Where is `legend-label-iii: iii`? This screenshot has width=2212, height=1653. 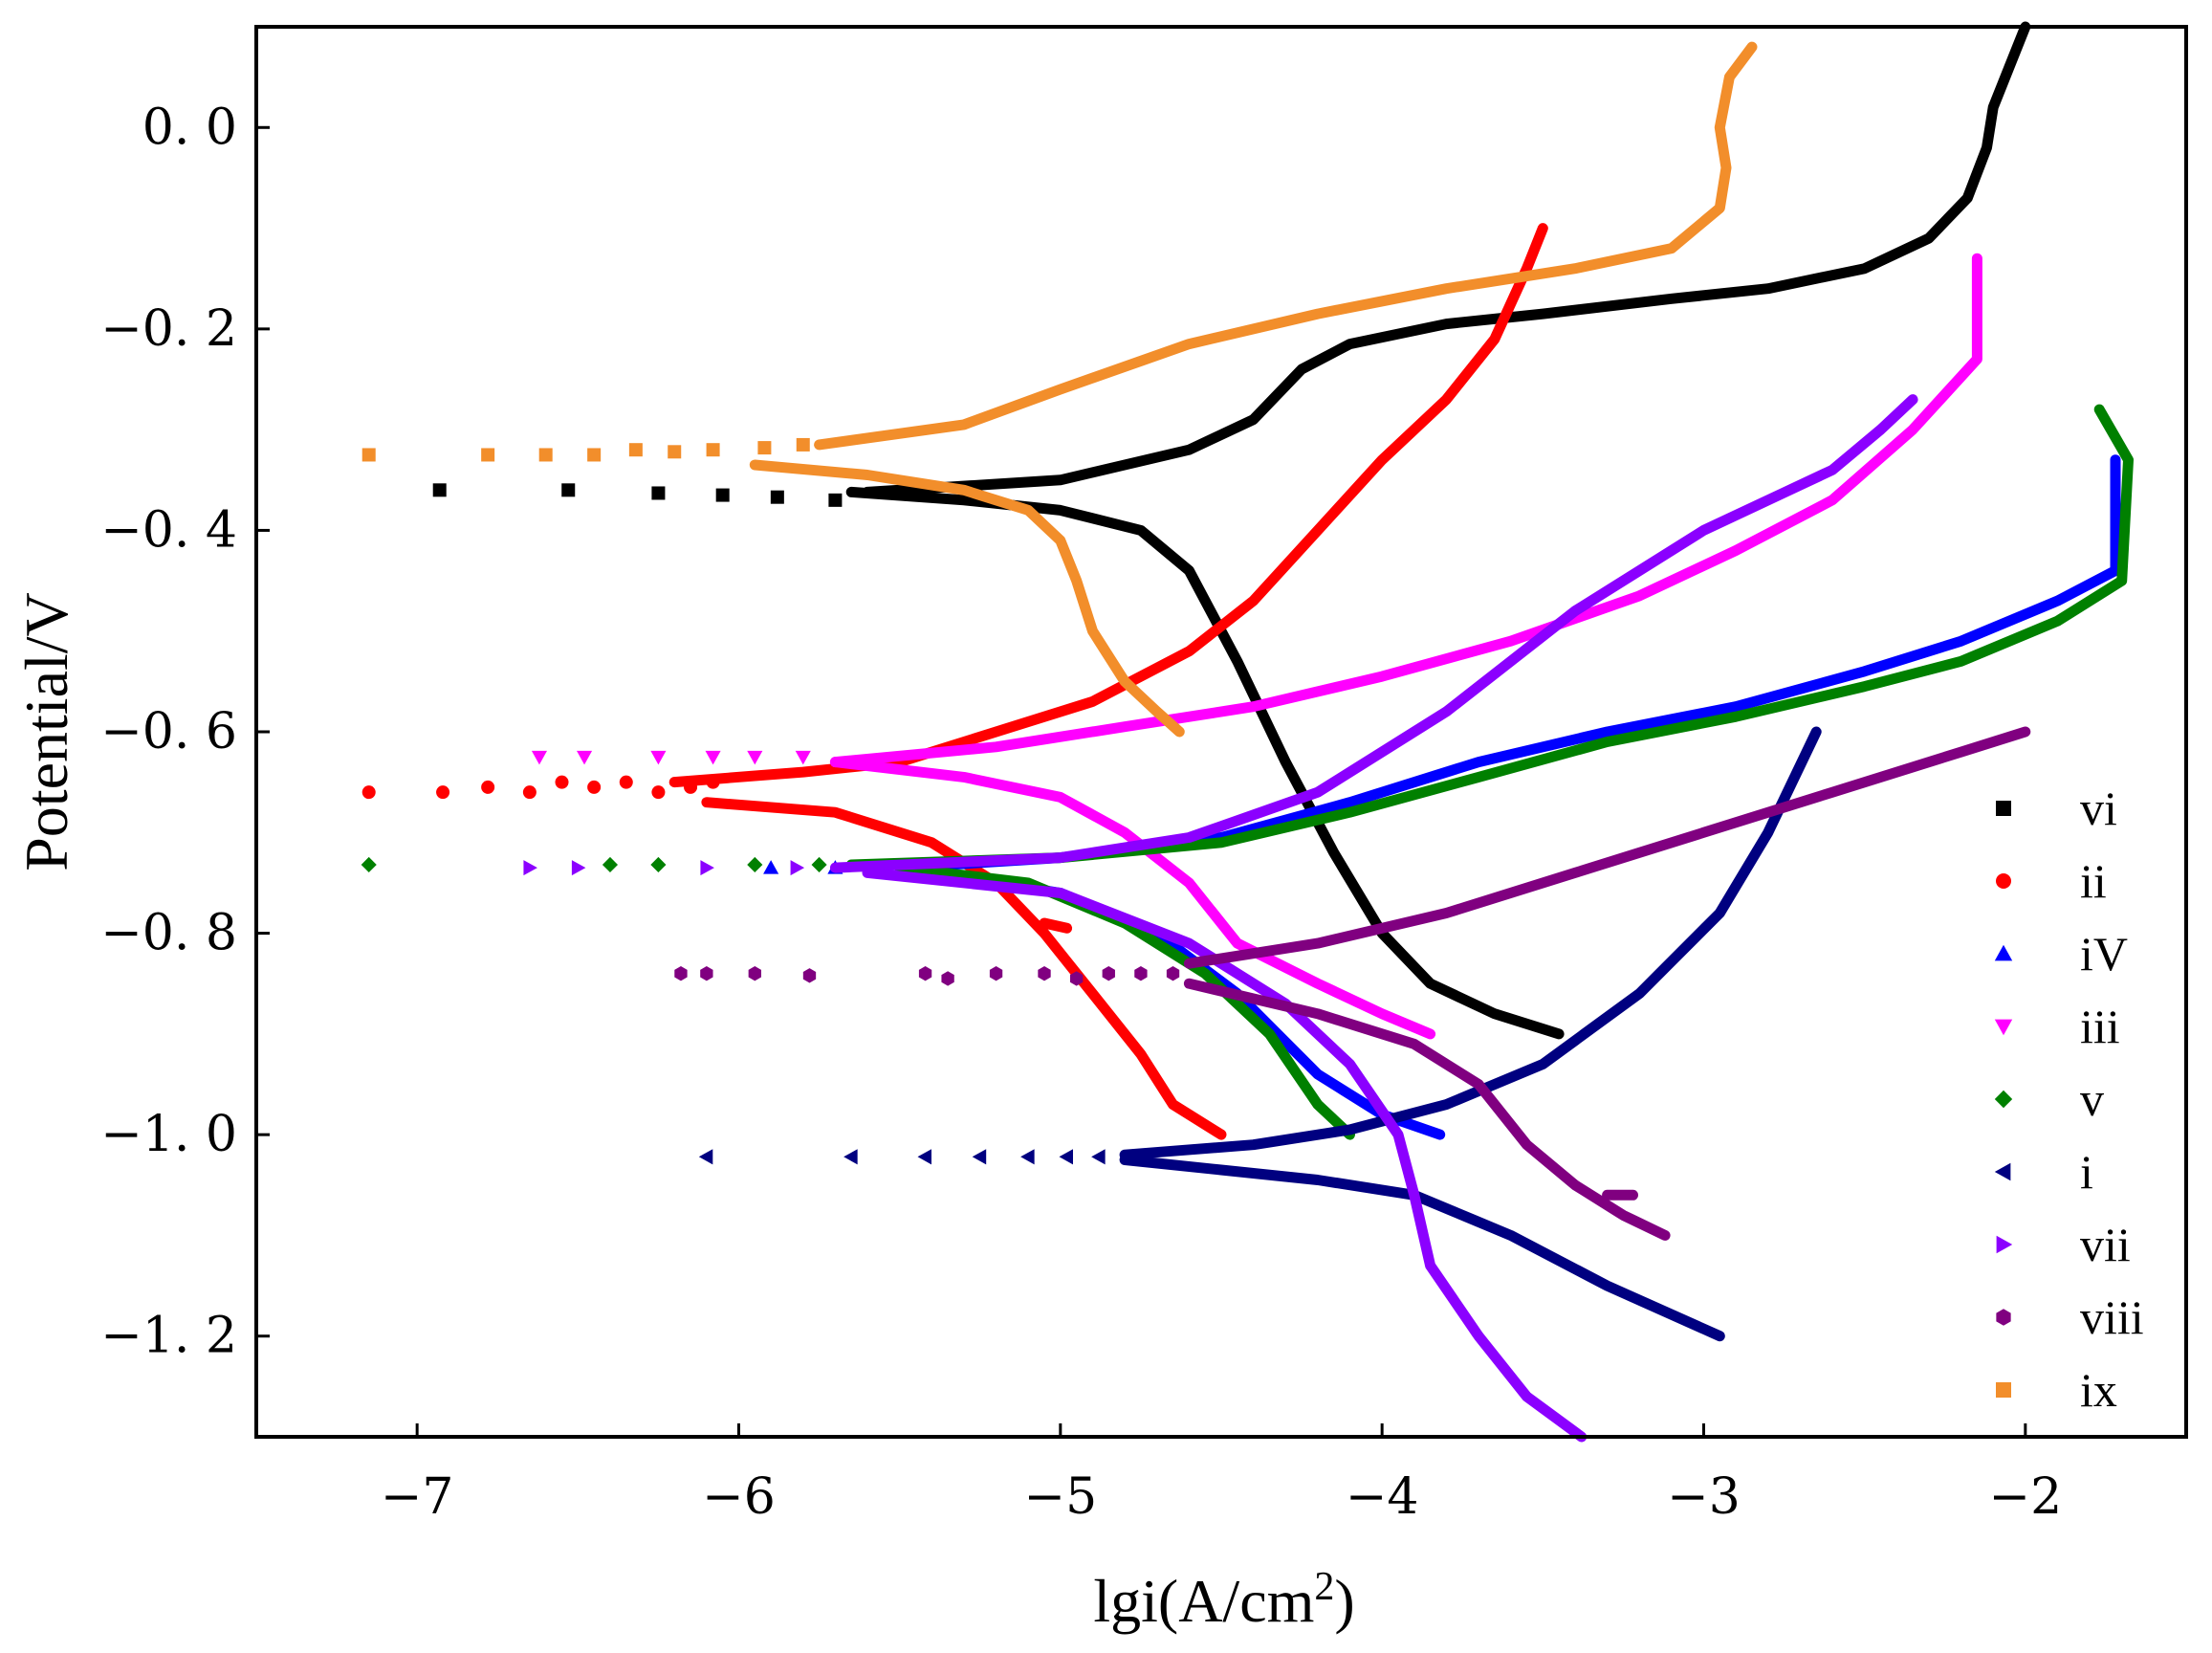
legend-label-iii: iii is located at coordinates (2100, 1026).